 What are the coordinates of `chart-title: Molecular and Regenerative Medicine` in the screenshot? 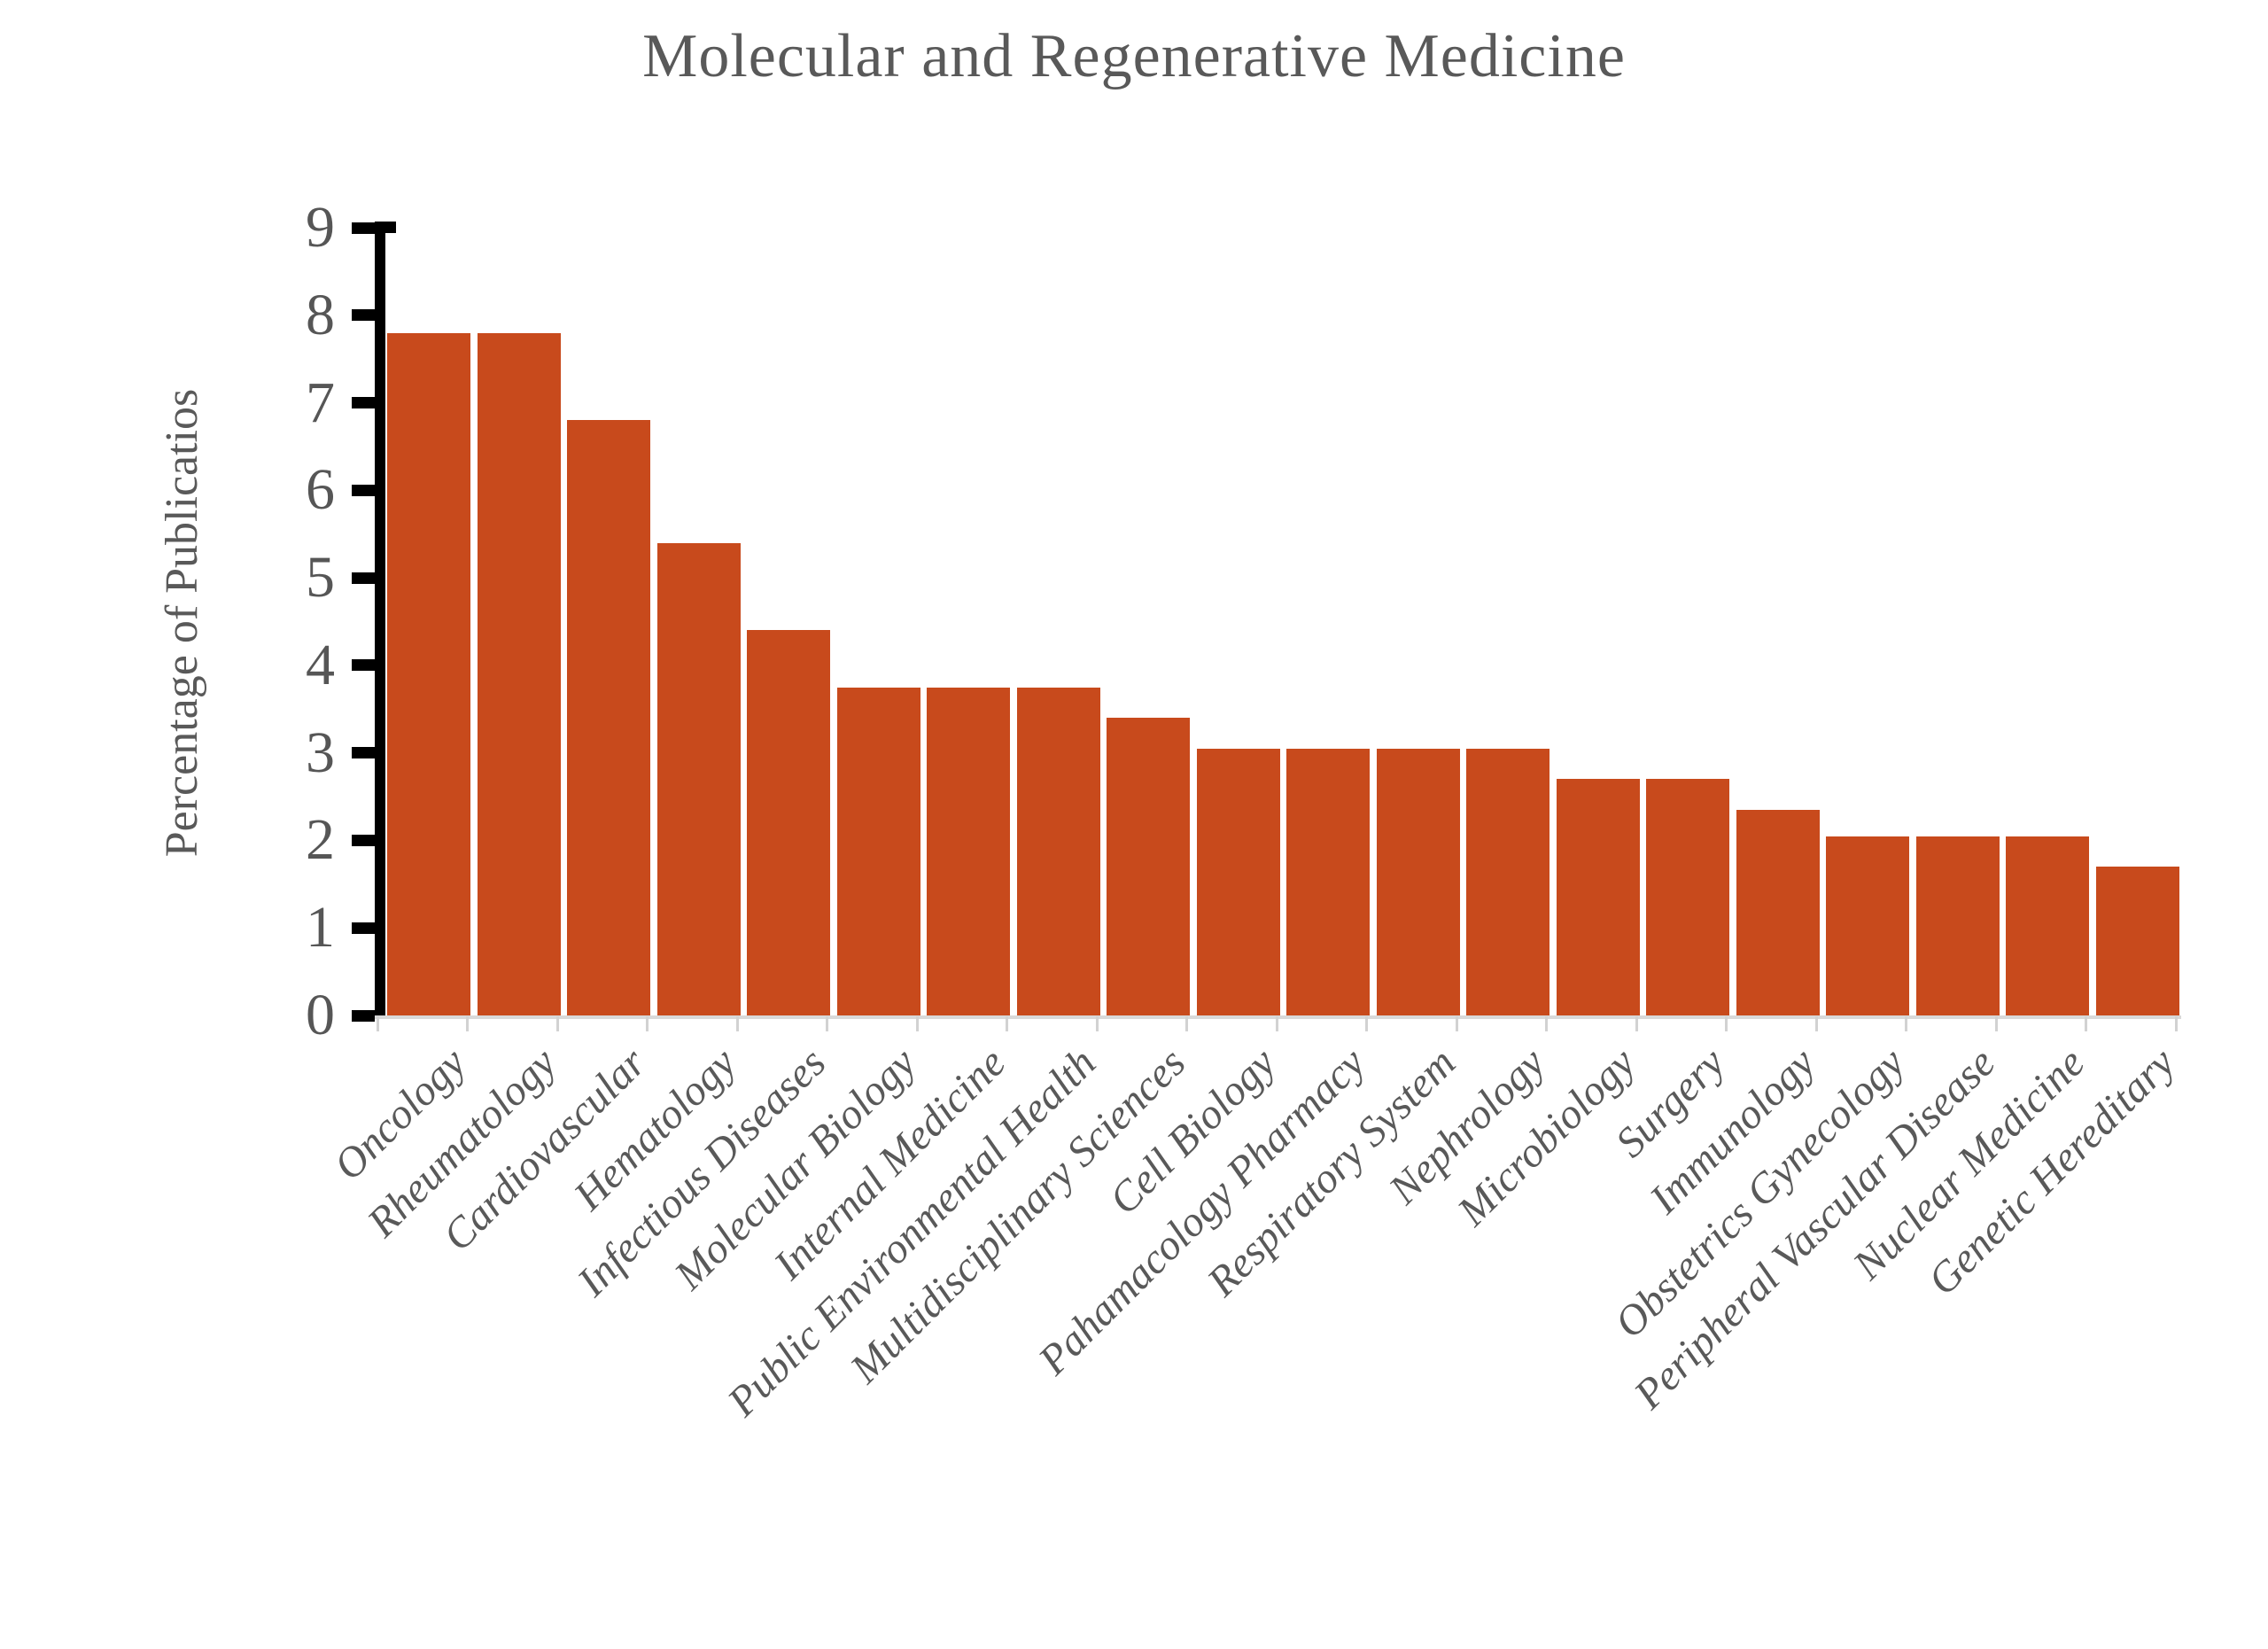 It's located at (1134, 56).